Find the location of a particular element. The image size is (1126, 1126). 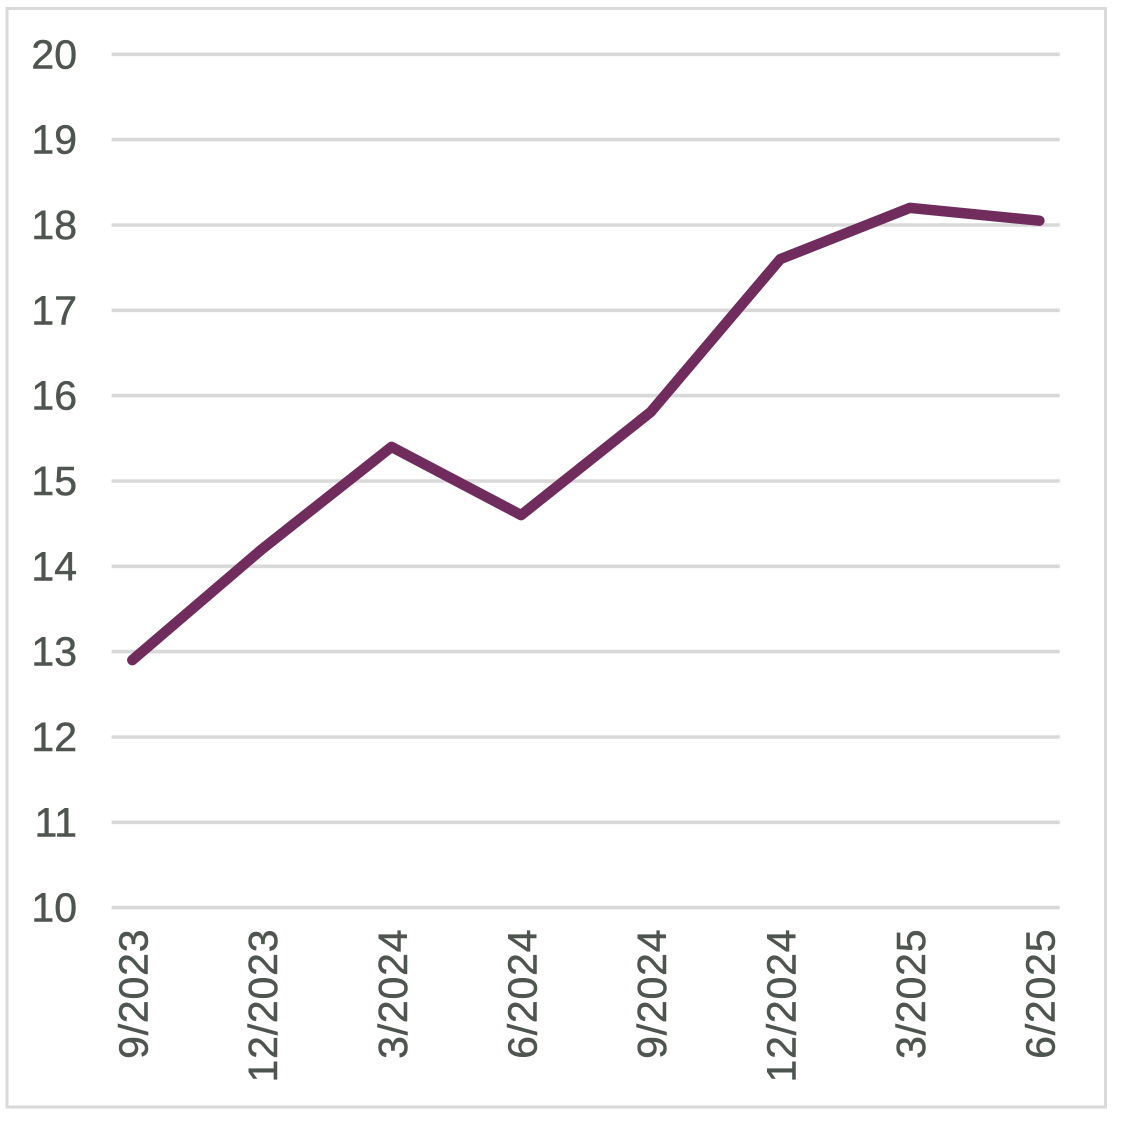

svg-text: 3/2024 is located at coordinates (393, 994).